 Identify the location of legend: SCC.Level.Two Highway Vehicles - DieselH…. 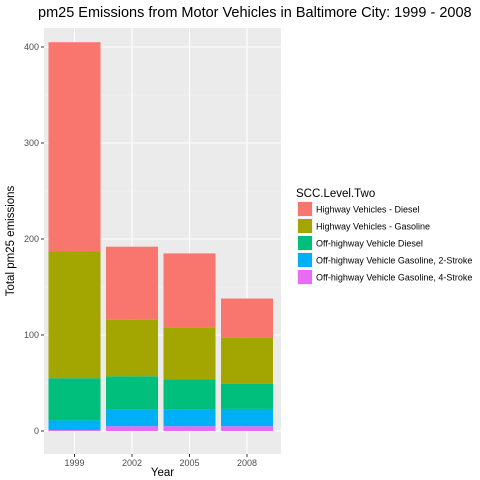
(384, 236).